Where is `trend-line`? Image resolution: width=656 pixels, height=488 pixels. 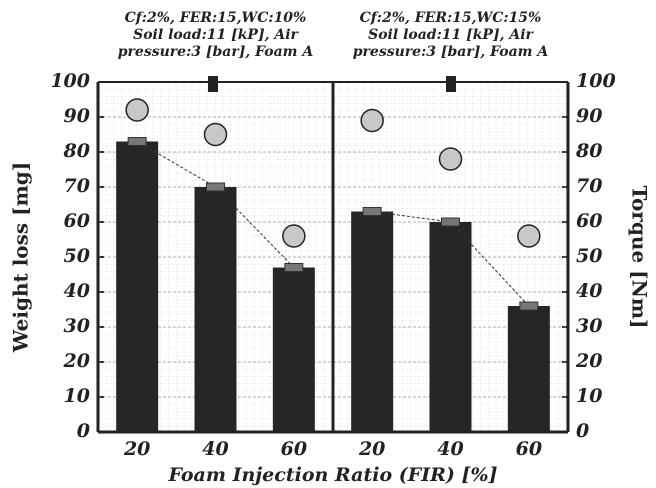 trend-line is located at coordinates (451, 259).